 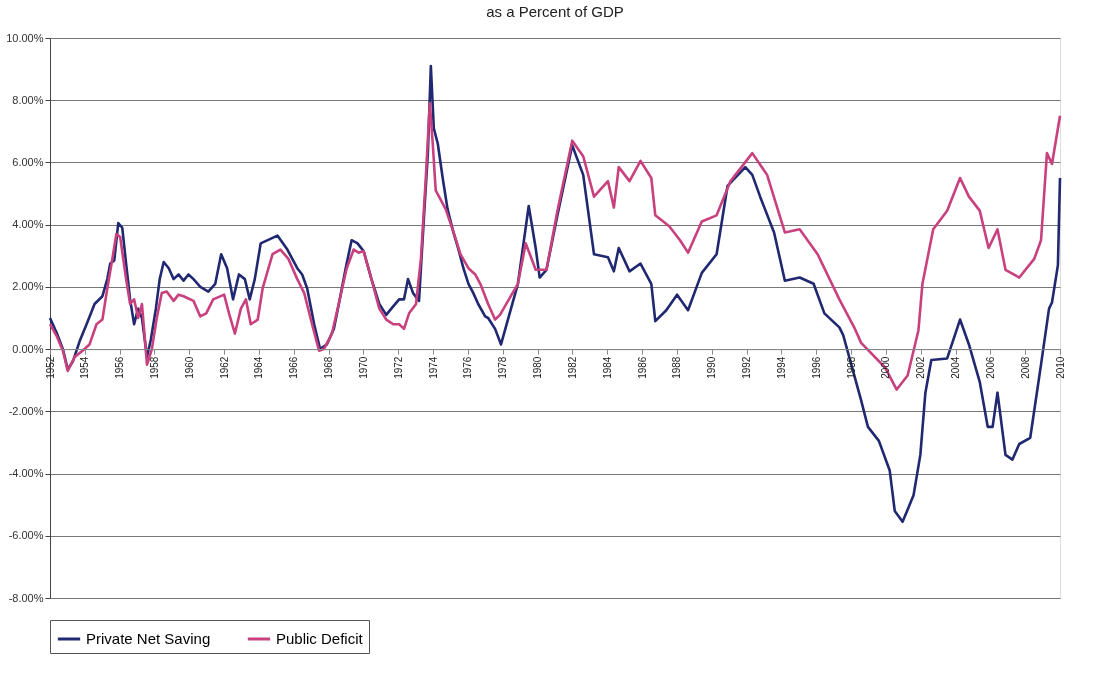 I want to click on y-tick-label: -4.00%, so click(x=26, y=473).